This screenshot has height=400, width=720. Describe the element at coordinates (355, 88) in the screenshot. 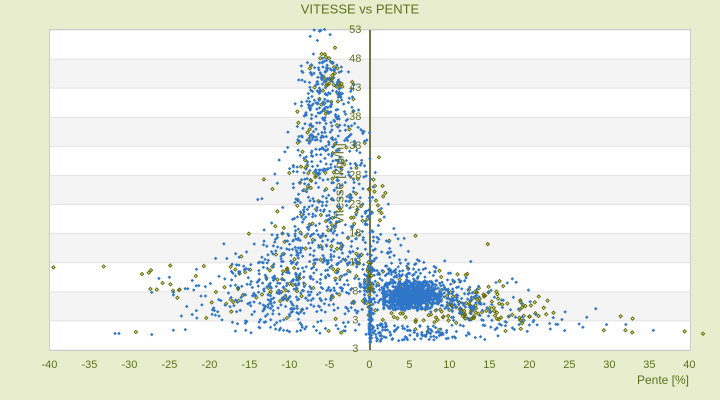

I see `svg-text: 43` at that location.